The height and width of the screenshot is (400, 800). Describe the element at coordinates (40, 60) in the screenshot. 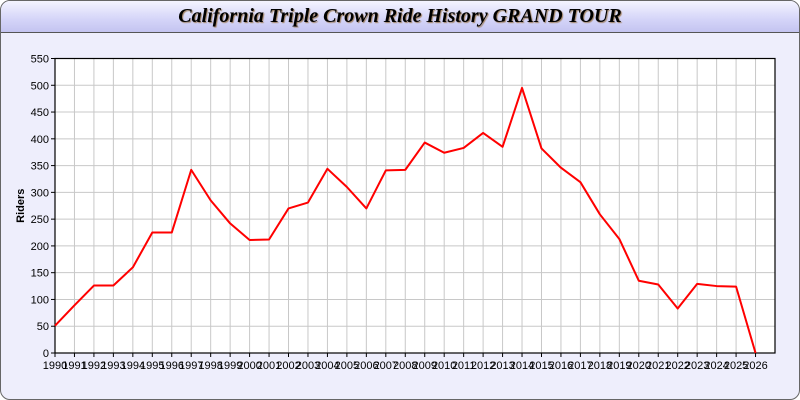

I see `y-tick-label: 550` at that location.